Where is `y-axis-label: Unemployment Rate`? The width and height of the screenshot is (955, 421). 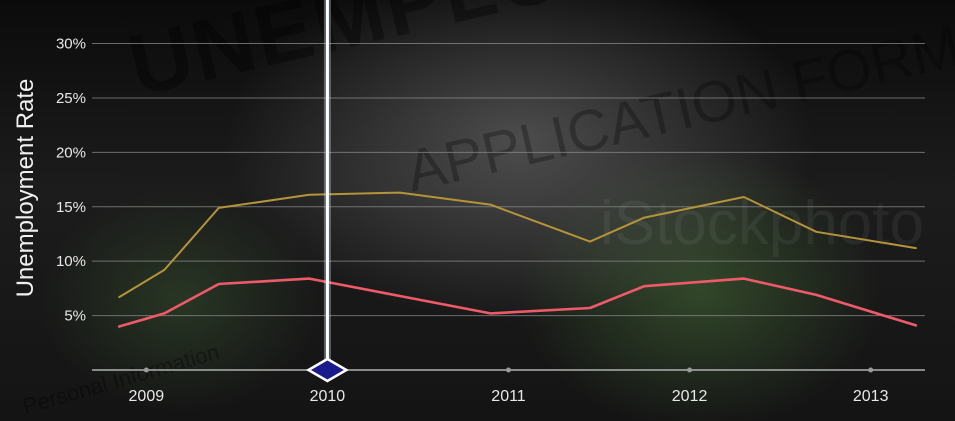 y-axis-label: Unemployment Rate is located at coordinates (25, 188).